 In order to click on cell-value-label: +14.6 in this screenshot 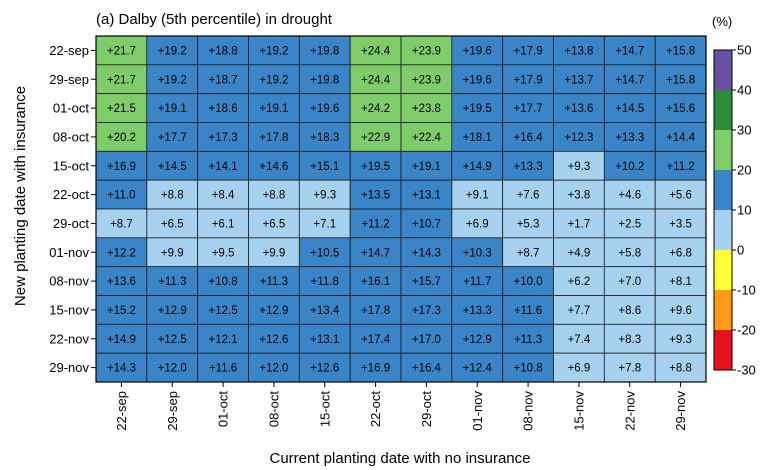, I will do `click(273, 167)`.